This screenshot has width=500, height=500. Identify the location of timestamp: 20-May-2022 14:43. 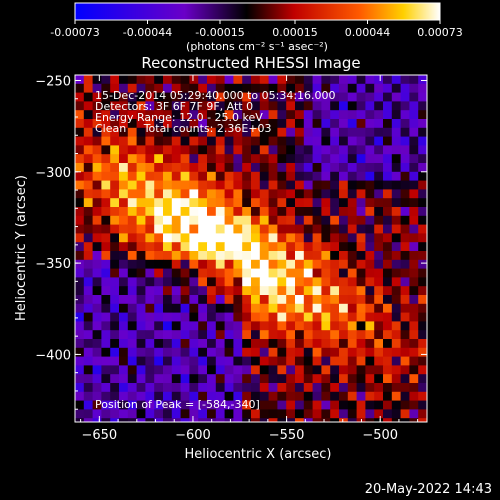
(428, 489).